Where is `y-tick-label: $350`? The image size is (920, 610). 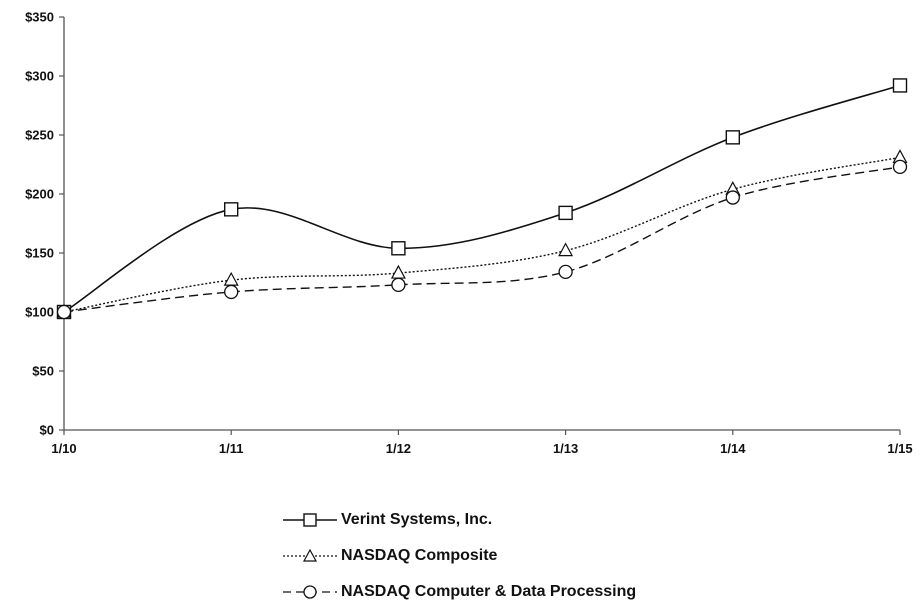
y-tick-label: $350 is located at coordinates (39, 17).